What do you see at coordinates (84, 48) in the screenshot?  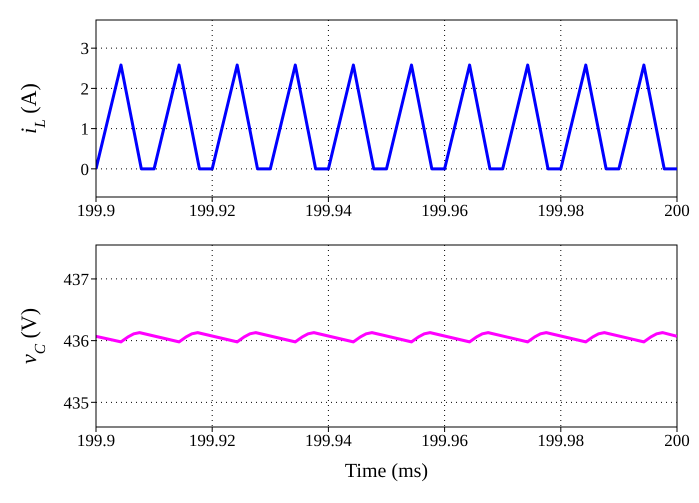 I see `y-tick-label: 3` at bounding box center [84, 48].